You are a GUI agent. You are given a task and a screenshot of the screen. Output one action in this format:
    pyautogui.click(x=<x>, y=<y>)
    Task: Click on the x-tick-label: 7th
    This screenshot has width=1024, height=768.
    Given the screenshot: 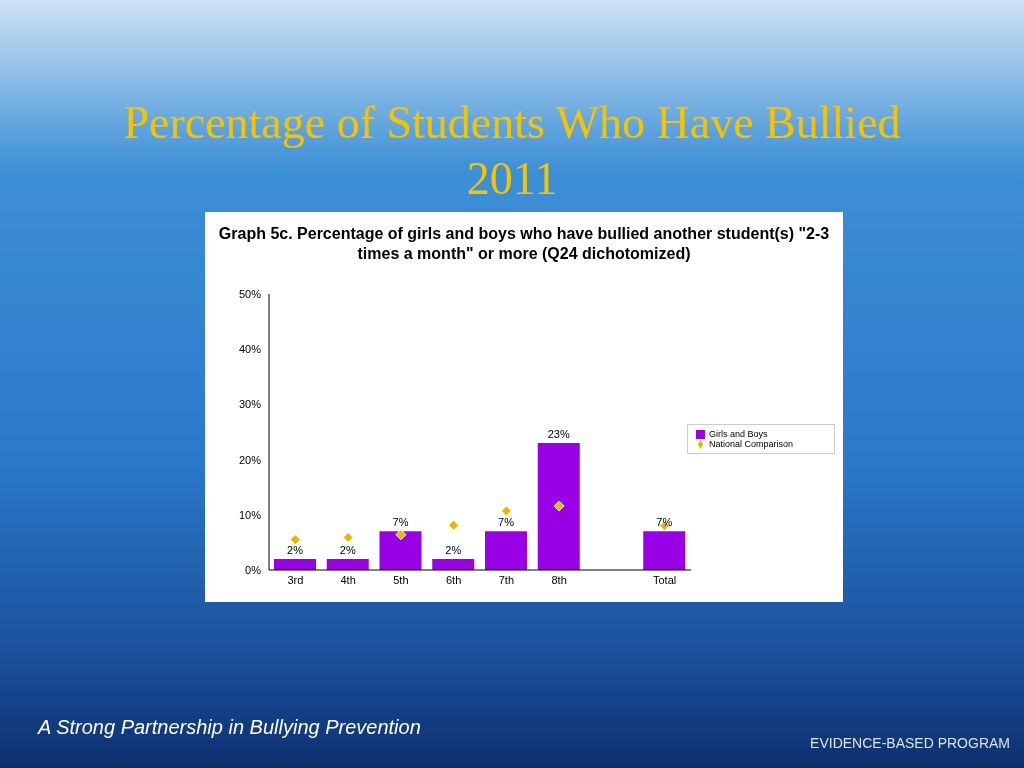 What is the action you would take?
    pyautogui.click(x=506, y=579)
    